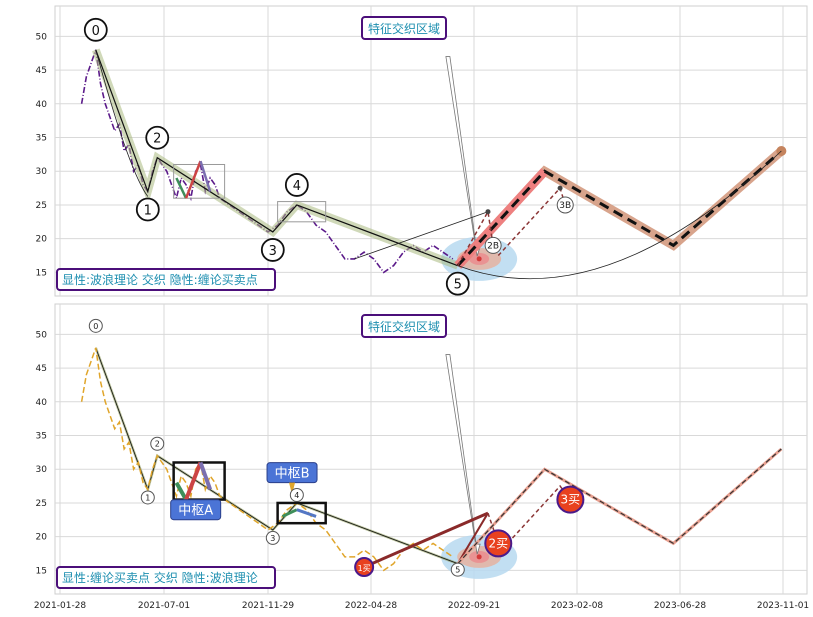 This screenshot has height=617, width=813. Describe the element at coordinates (160, 577) in the screenshot. I see `legend-box-label: 显性:缠论买卖点 交织 隐性:波浪理论` at that location.